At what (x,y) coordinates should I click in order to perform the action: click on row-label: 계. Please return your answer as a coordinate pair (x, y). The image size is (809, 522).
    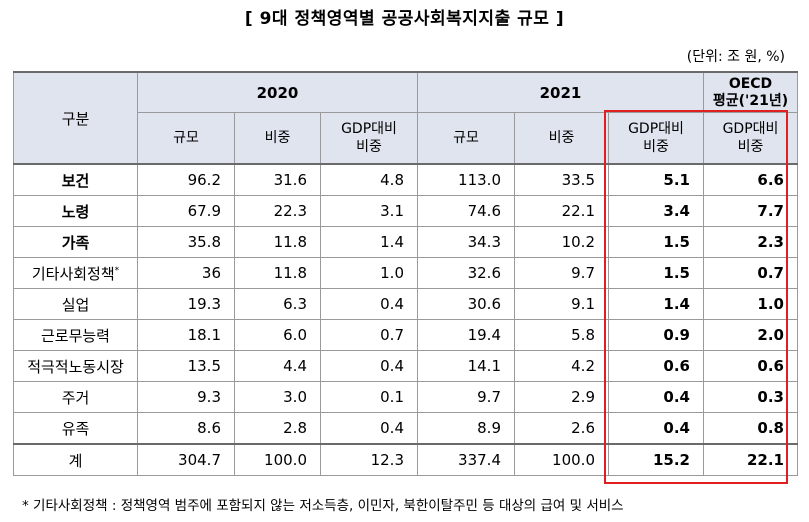
    Looking at the image, I should click on (75, 459).